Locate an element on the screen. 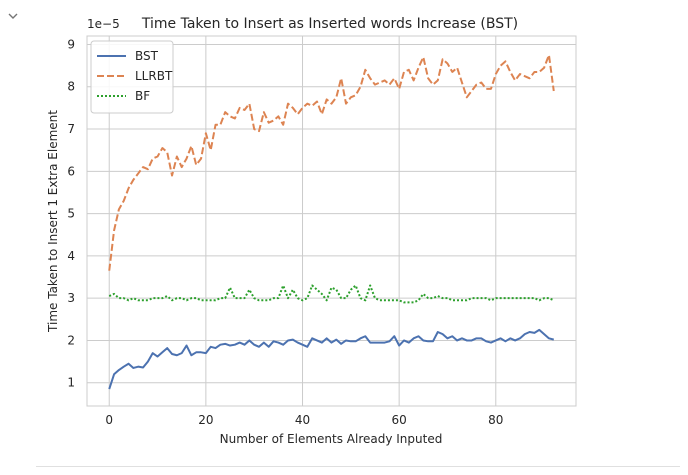 The height and width of the screenshot is (475, 688). x-tick-label: 20 is located at coordinates (205, 420).